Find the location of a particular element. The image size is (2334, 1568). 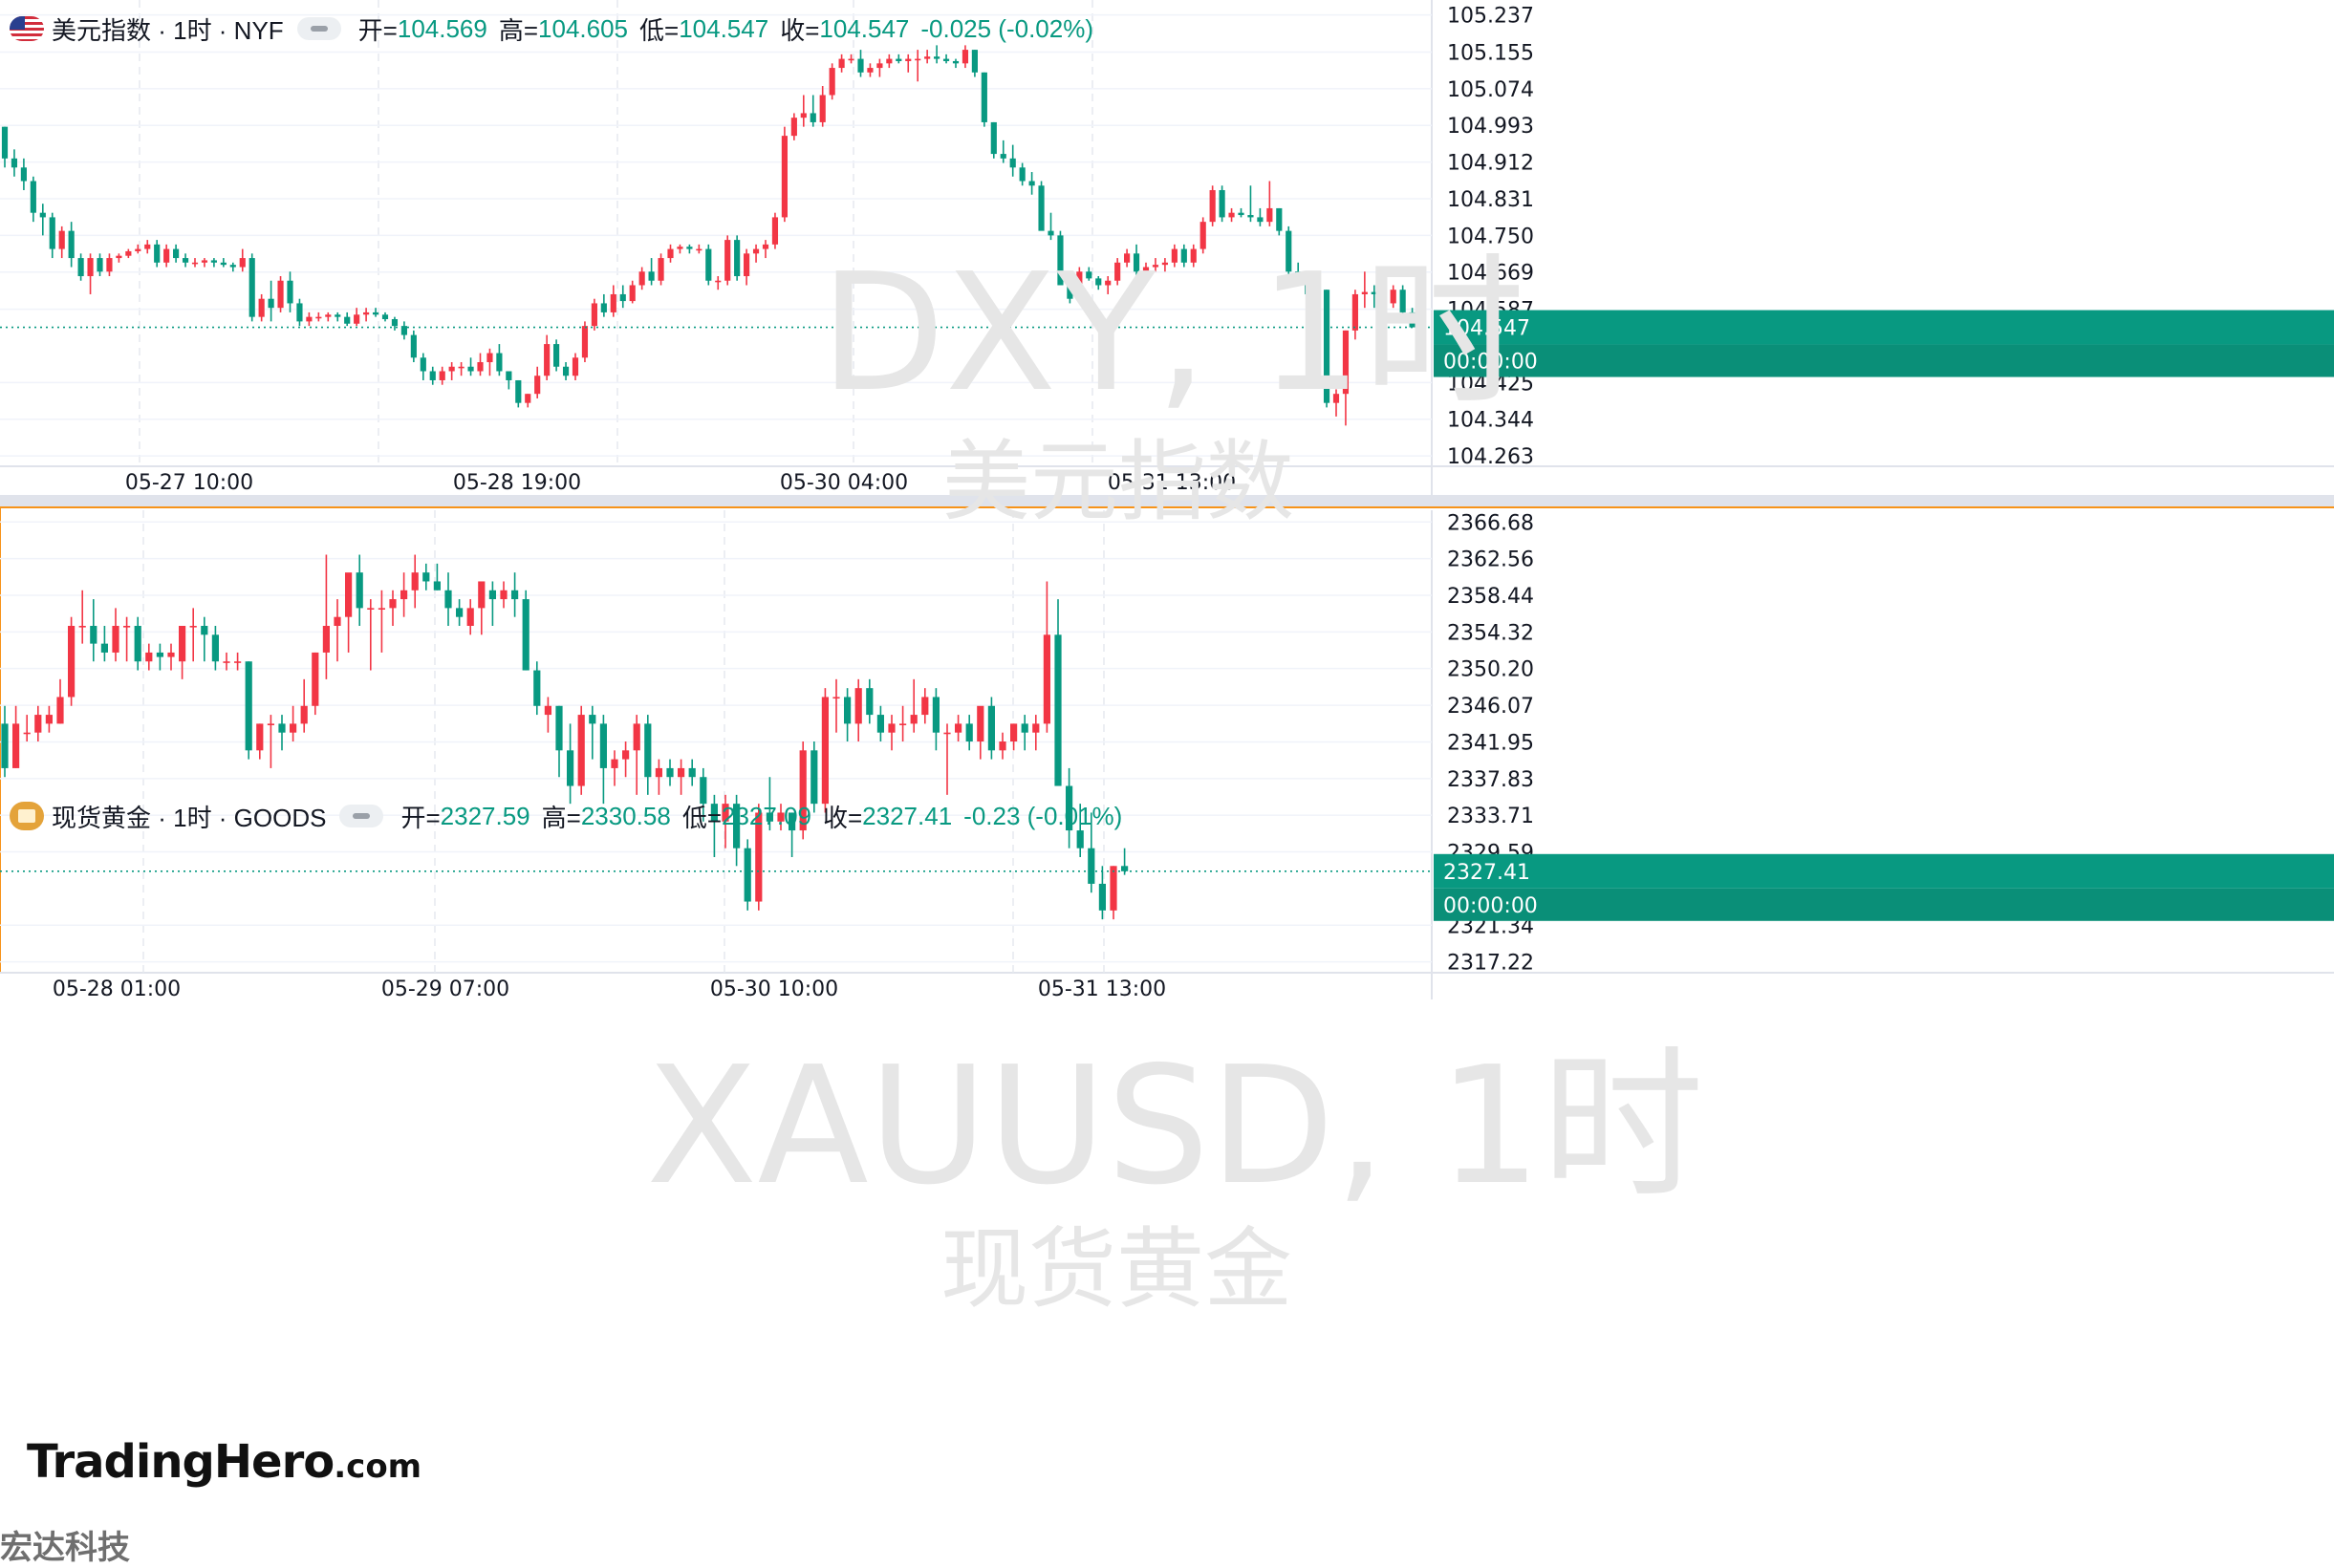

bottom-y-tick-label: 2346.07 is located at coordinates (1490, 707).